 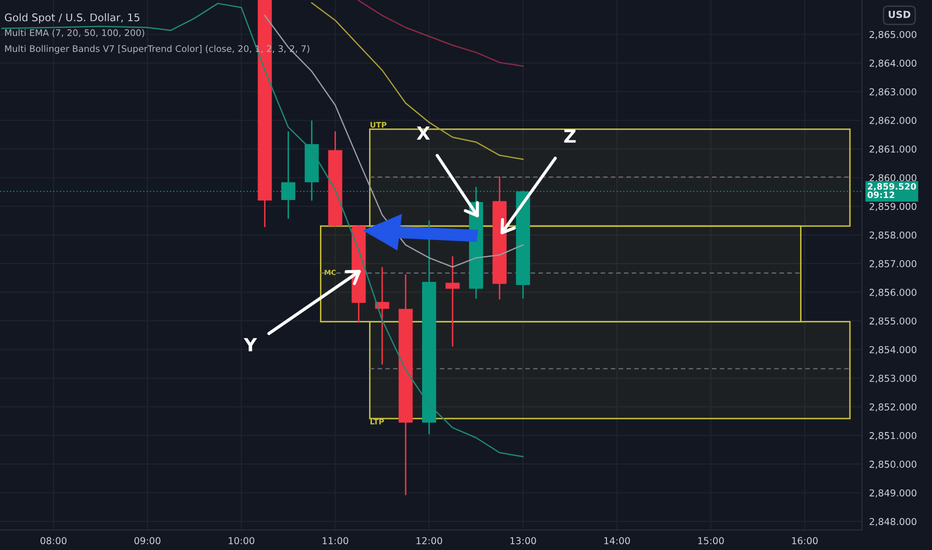 What do you see at coordinates (893, 350) in the screenshot?
I see `y-tick-label: 2,854.000` at bounding box center [893, 350].